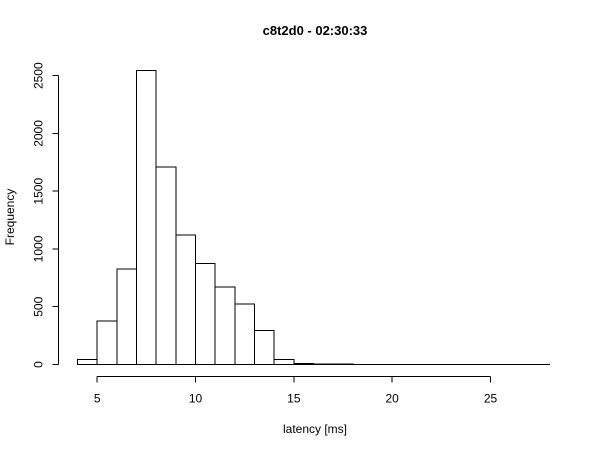 Image resolution: width=600 pixels, height=450 pixels. Describe the element at coordinates (10, 217) in the screenshot. I see `y-axis-label: Frequency` at that location.